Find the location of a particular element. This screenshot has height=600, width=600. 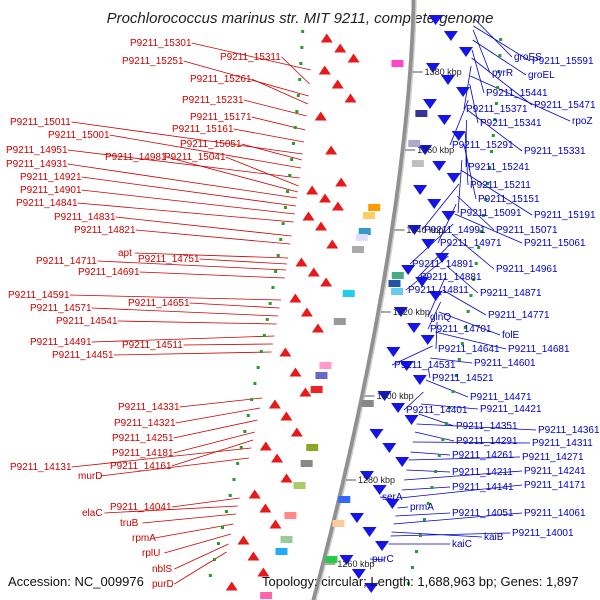

right-gene-label: P9211_14521 is located at coordinates (463, 378).